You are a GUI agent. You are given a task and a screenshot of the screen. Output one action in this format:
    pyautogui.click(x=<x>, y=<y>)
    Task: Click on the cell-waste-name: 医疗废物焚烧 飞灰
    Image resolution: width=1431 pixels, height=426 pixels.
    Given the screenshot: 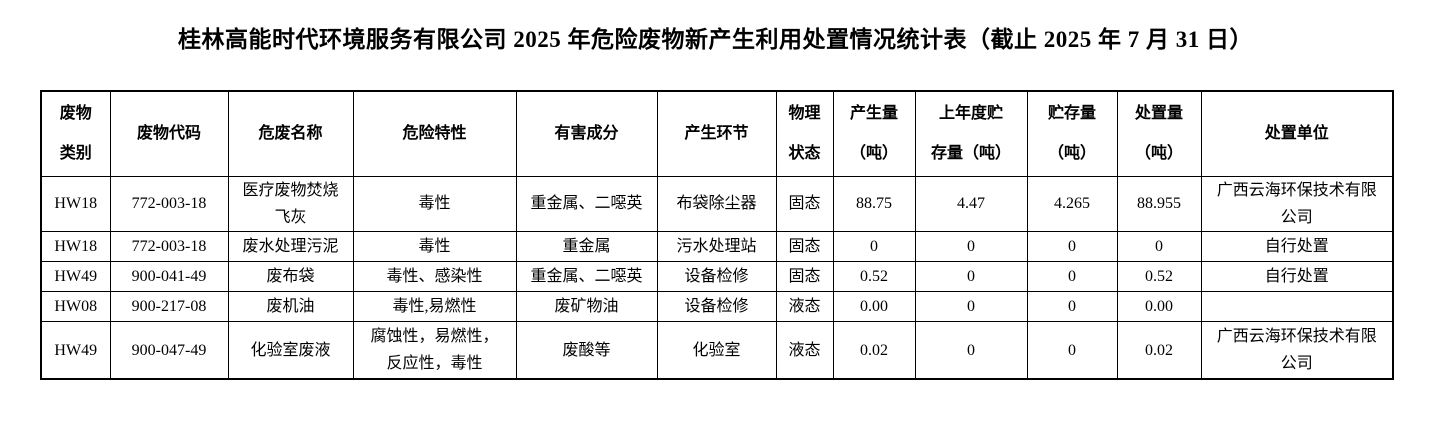 What is the action you would take?
    pyautogui.click(x=290, y=203)
    